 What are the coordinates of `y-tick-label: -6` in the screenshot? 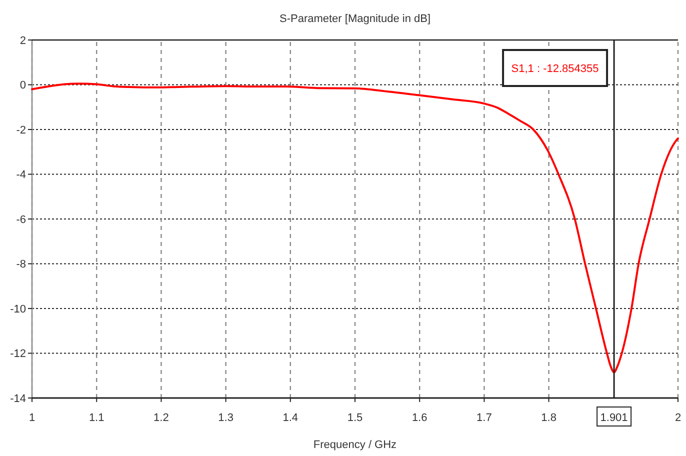 It's located at (21, 220).